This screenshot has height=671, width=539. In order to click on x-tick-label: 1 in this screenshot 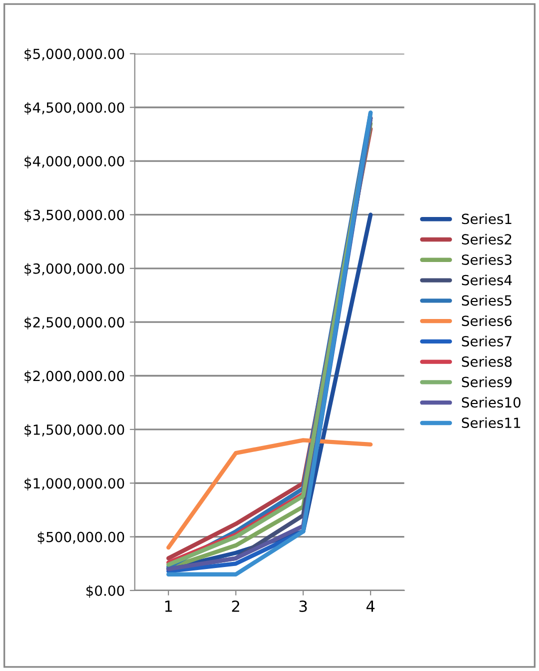, I will do `click(168, 606)`.